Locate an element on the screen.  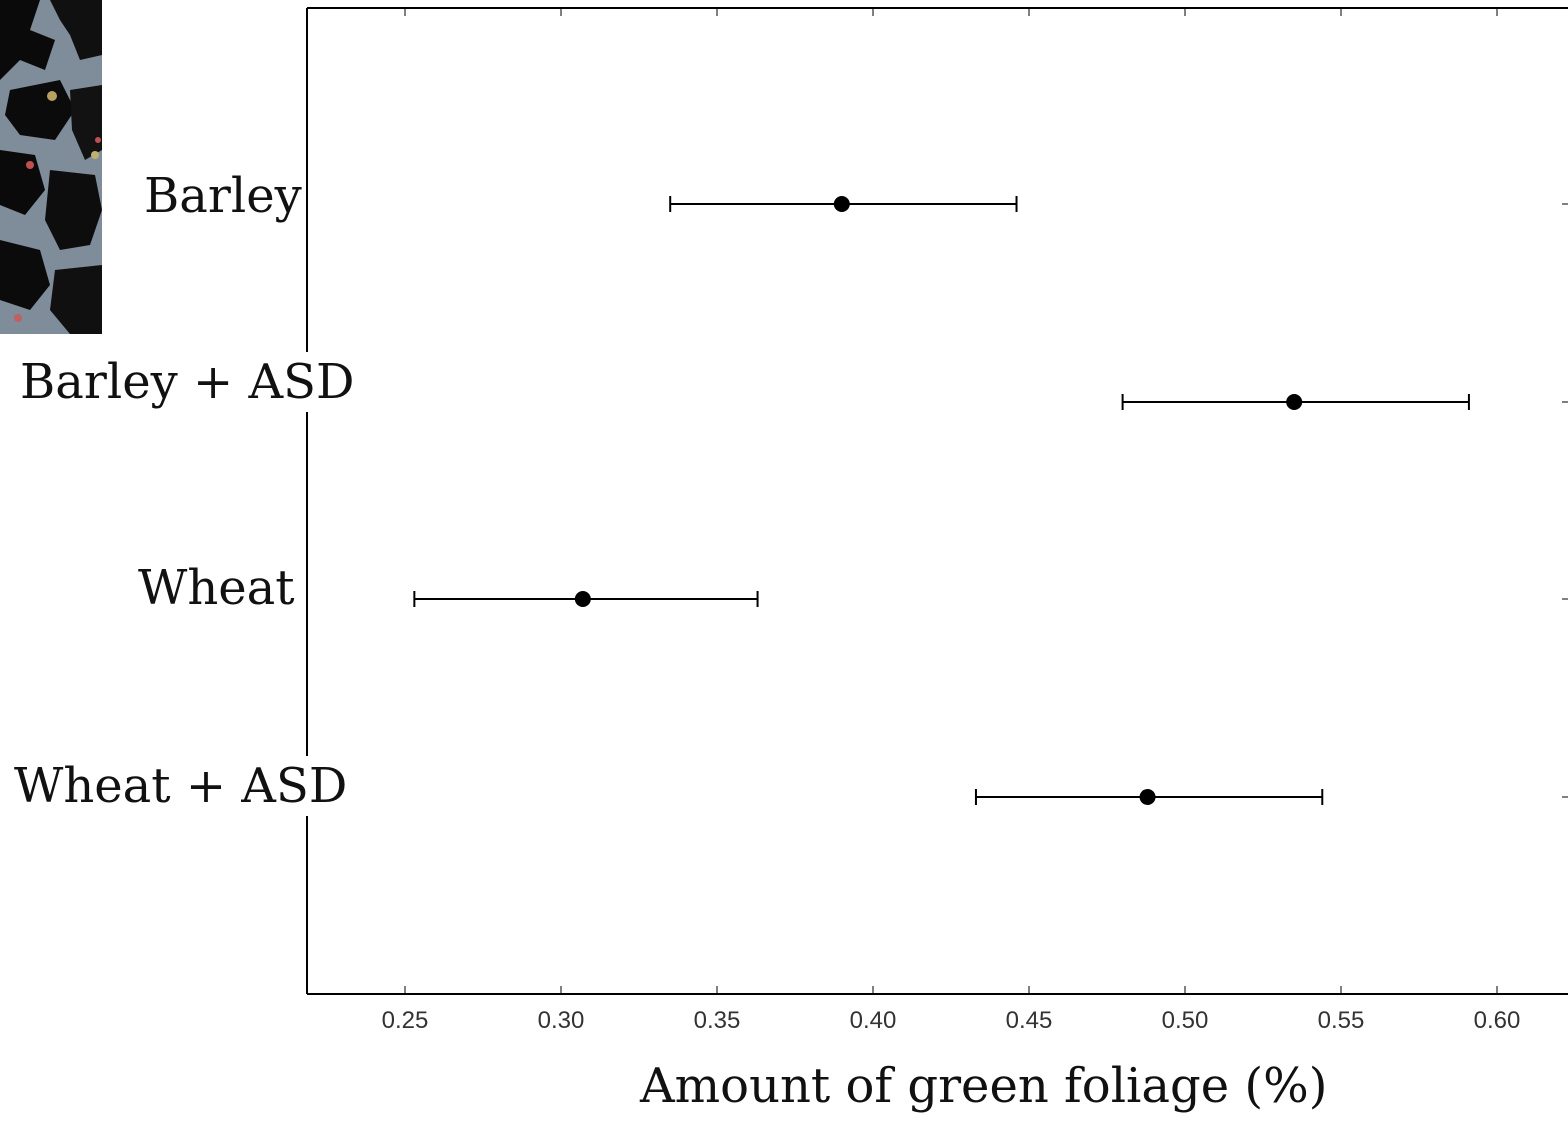
category-label-barley: Barley is located at coordinates (223, 196).